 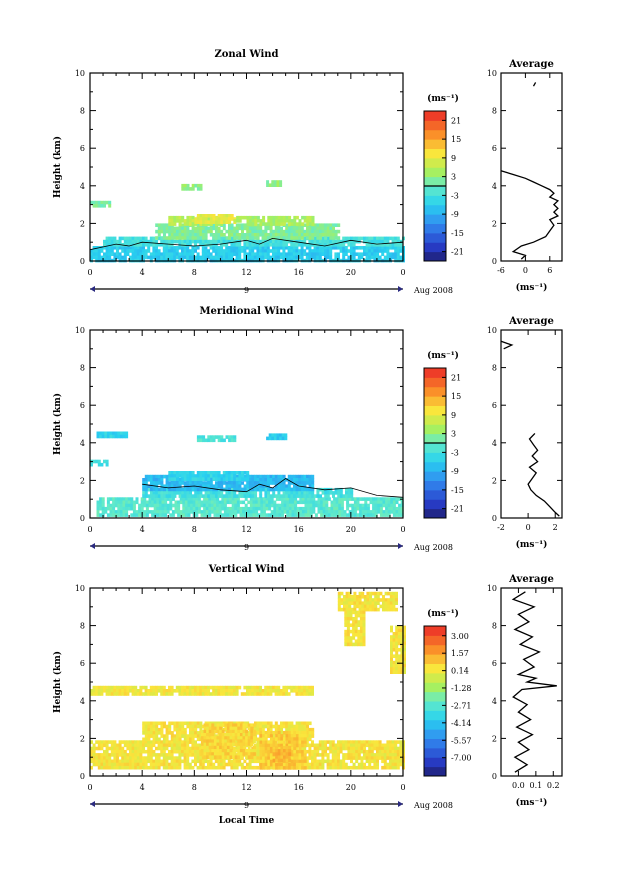 What do you see at coordinates (443, 355) in the screenshot?
I see `colorbar-unit-label: (ms⁻¹)` at bounding box center [443, 355].